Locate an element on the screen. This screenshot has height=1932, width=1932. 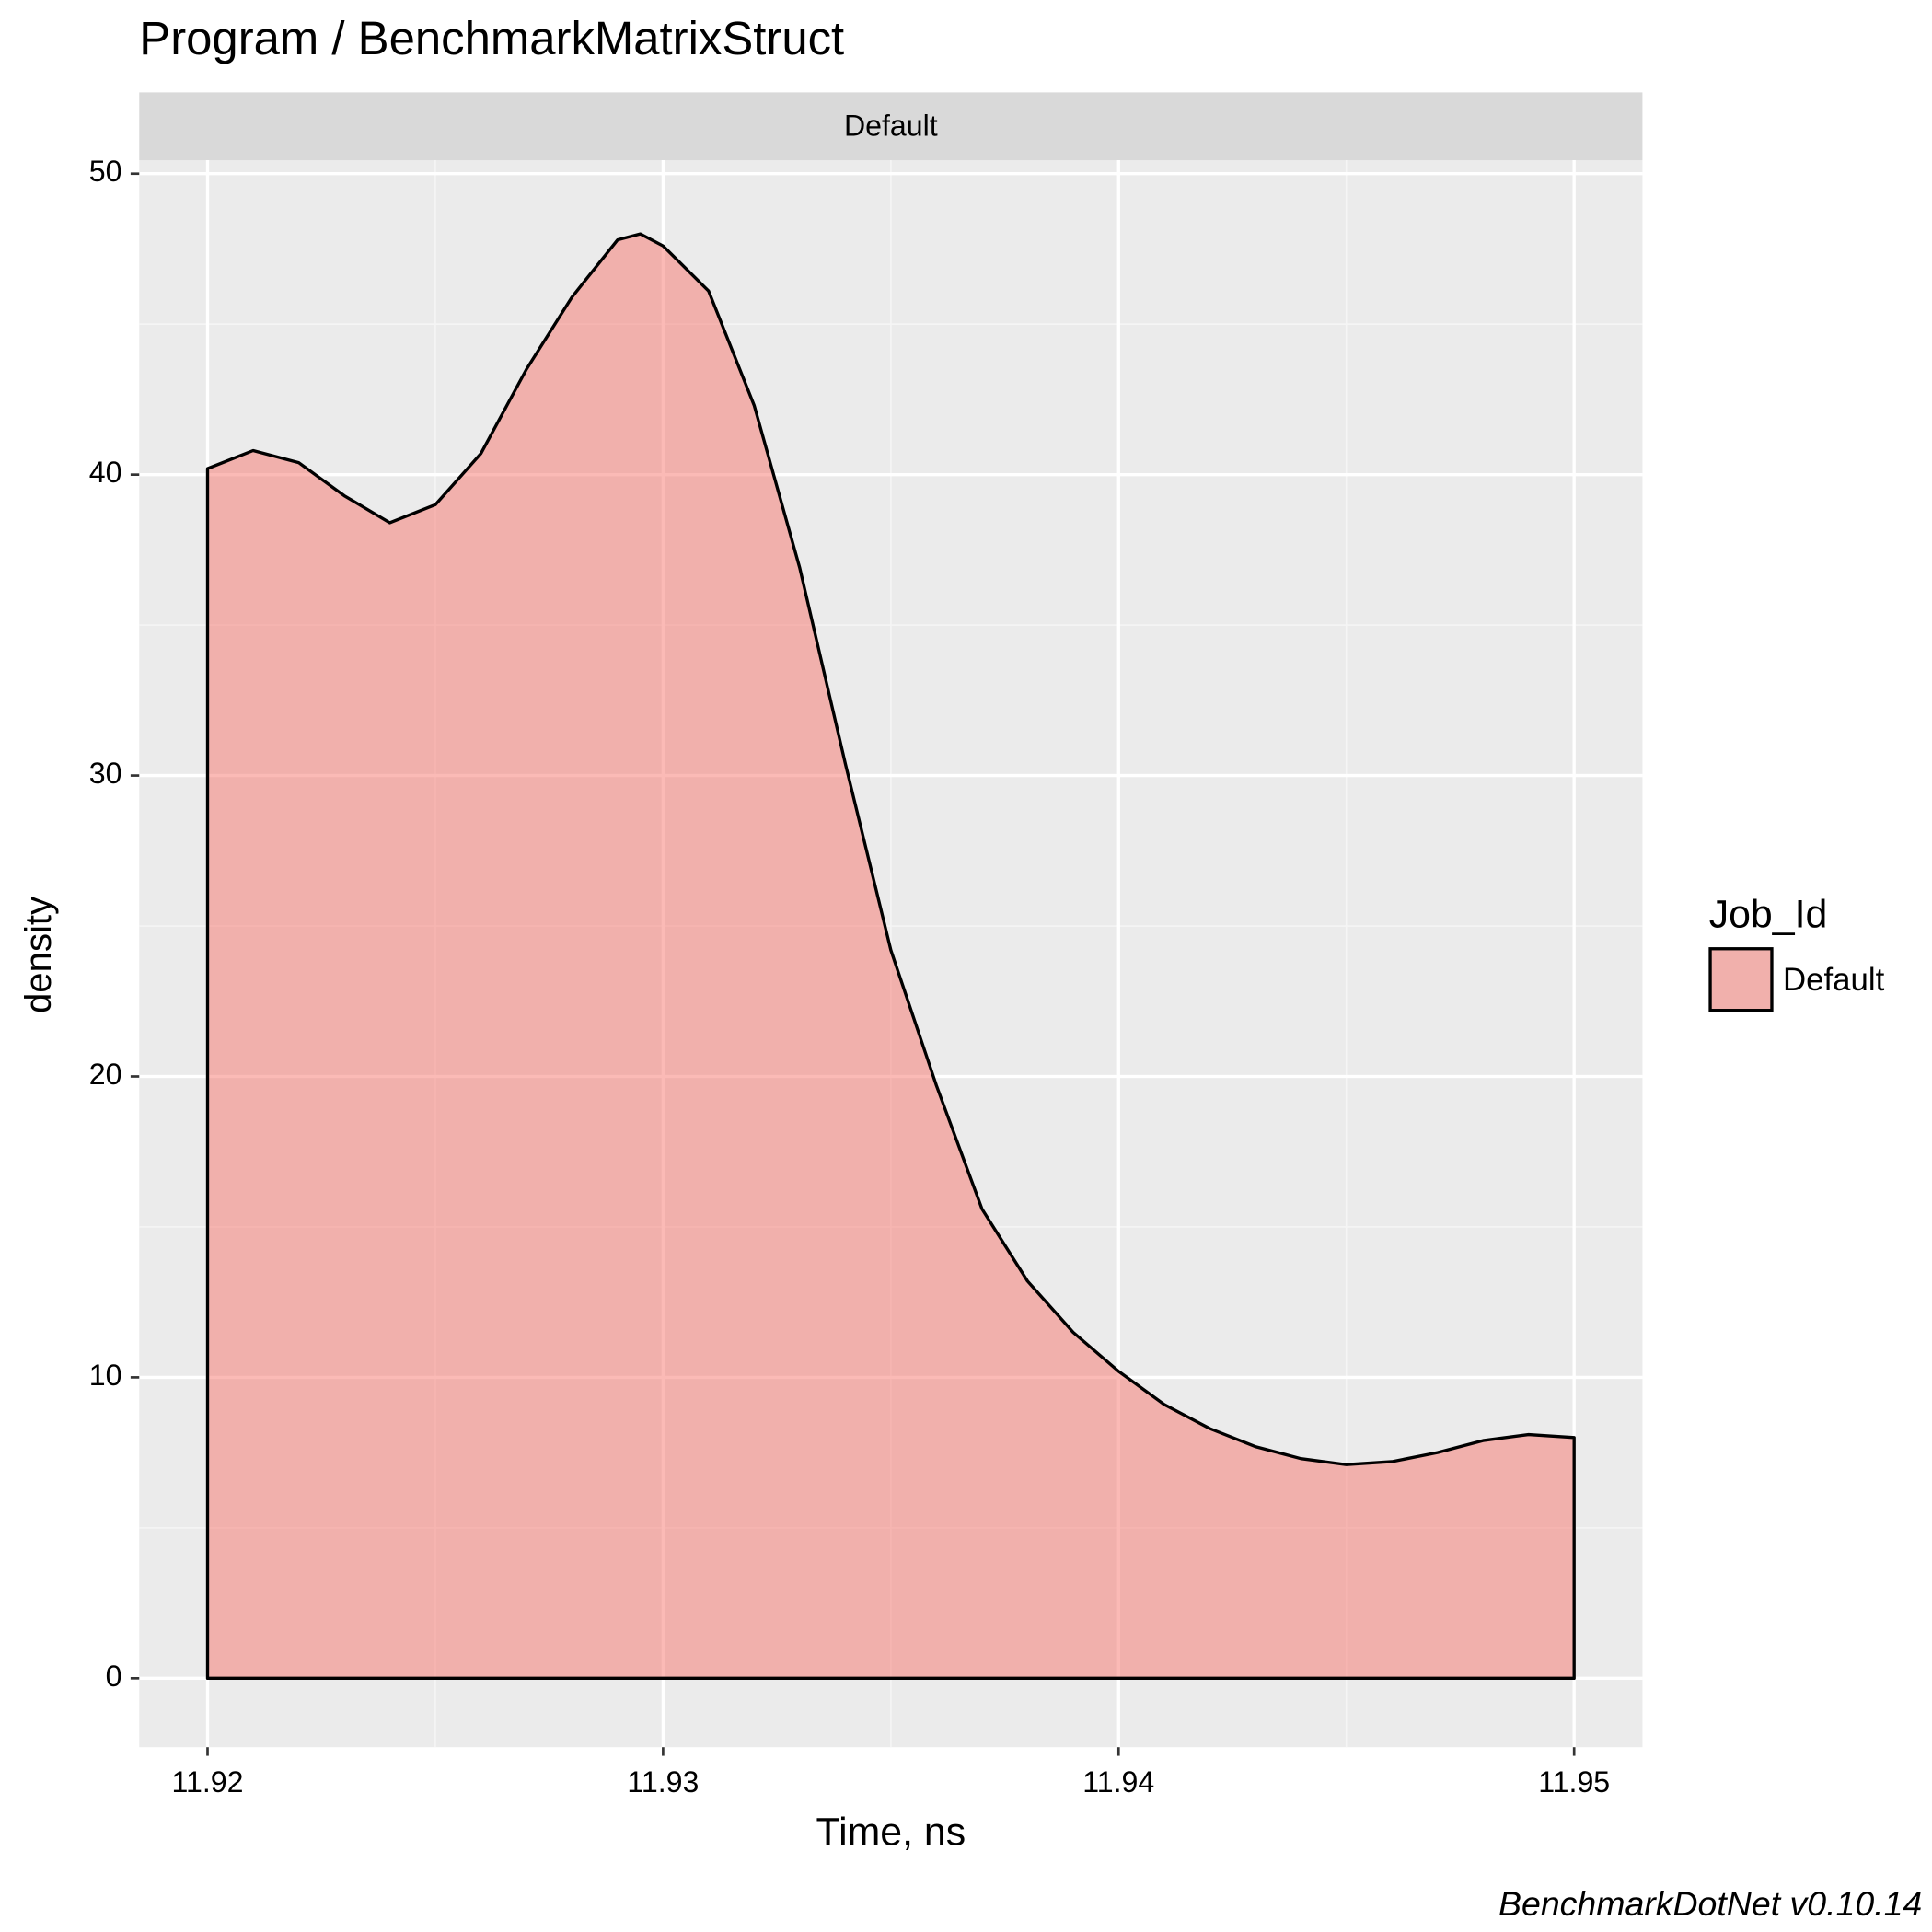
facet-label: Default is located at coordinates (891, 127).